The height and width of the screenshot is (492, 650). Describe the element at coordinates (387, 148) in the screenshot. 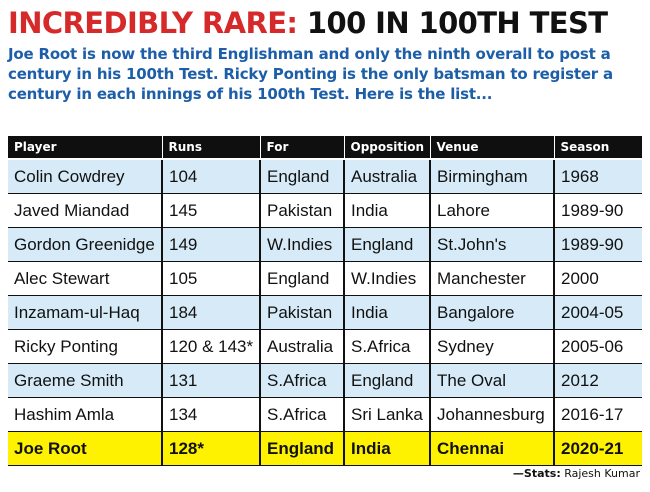

I see `col-header-opposition: Opposition` at that location.